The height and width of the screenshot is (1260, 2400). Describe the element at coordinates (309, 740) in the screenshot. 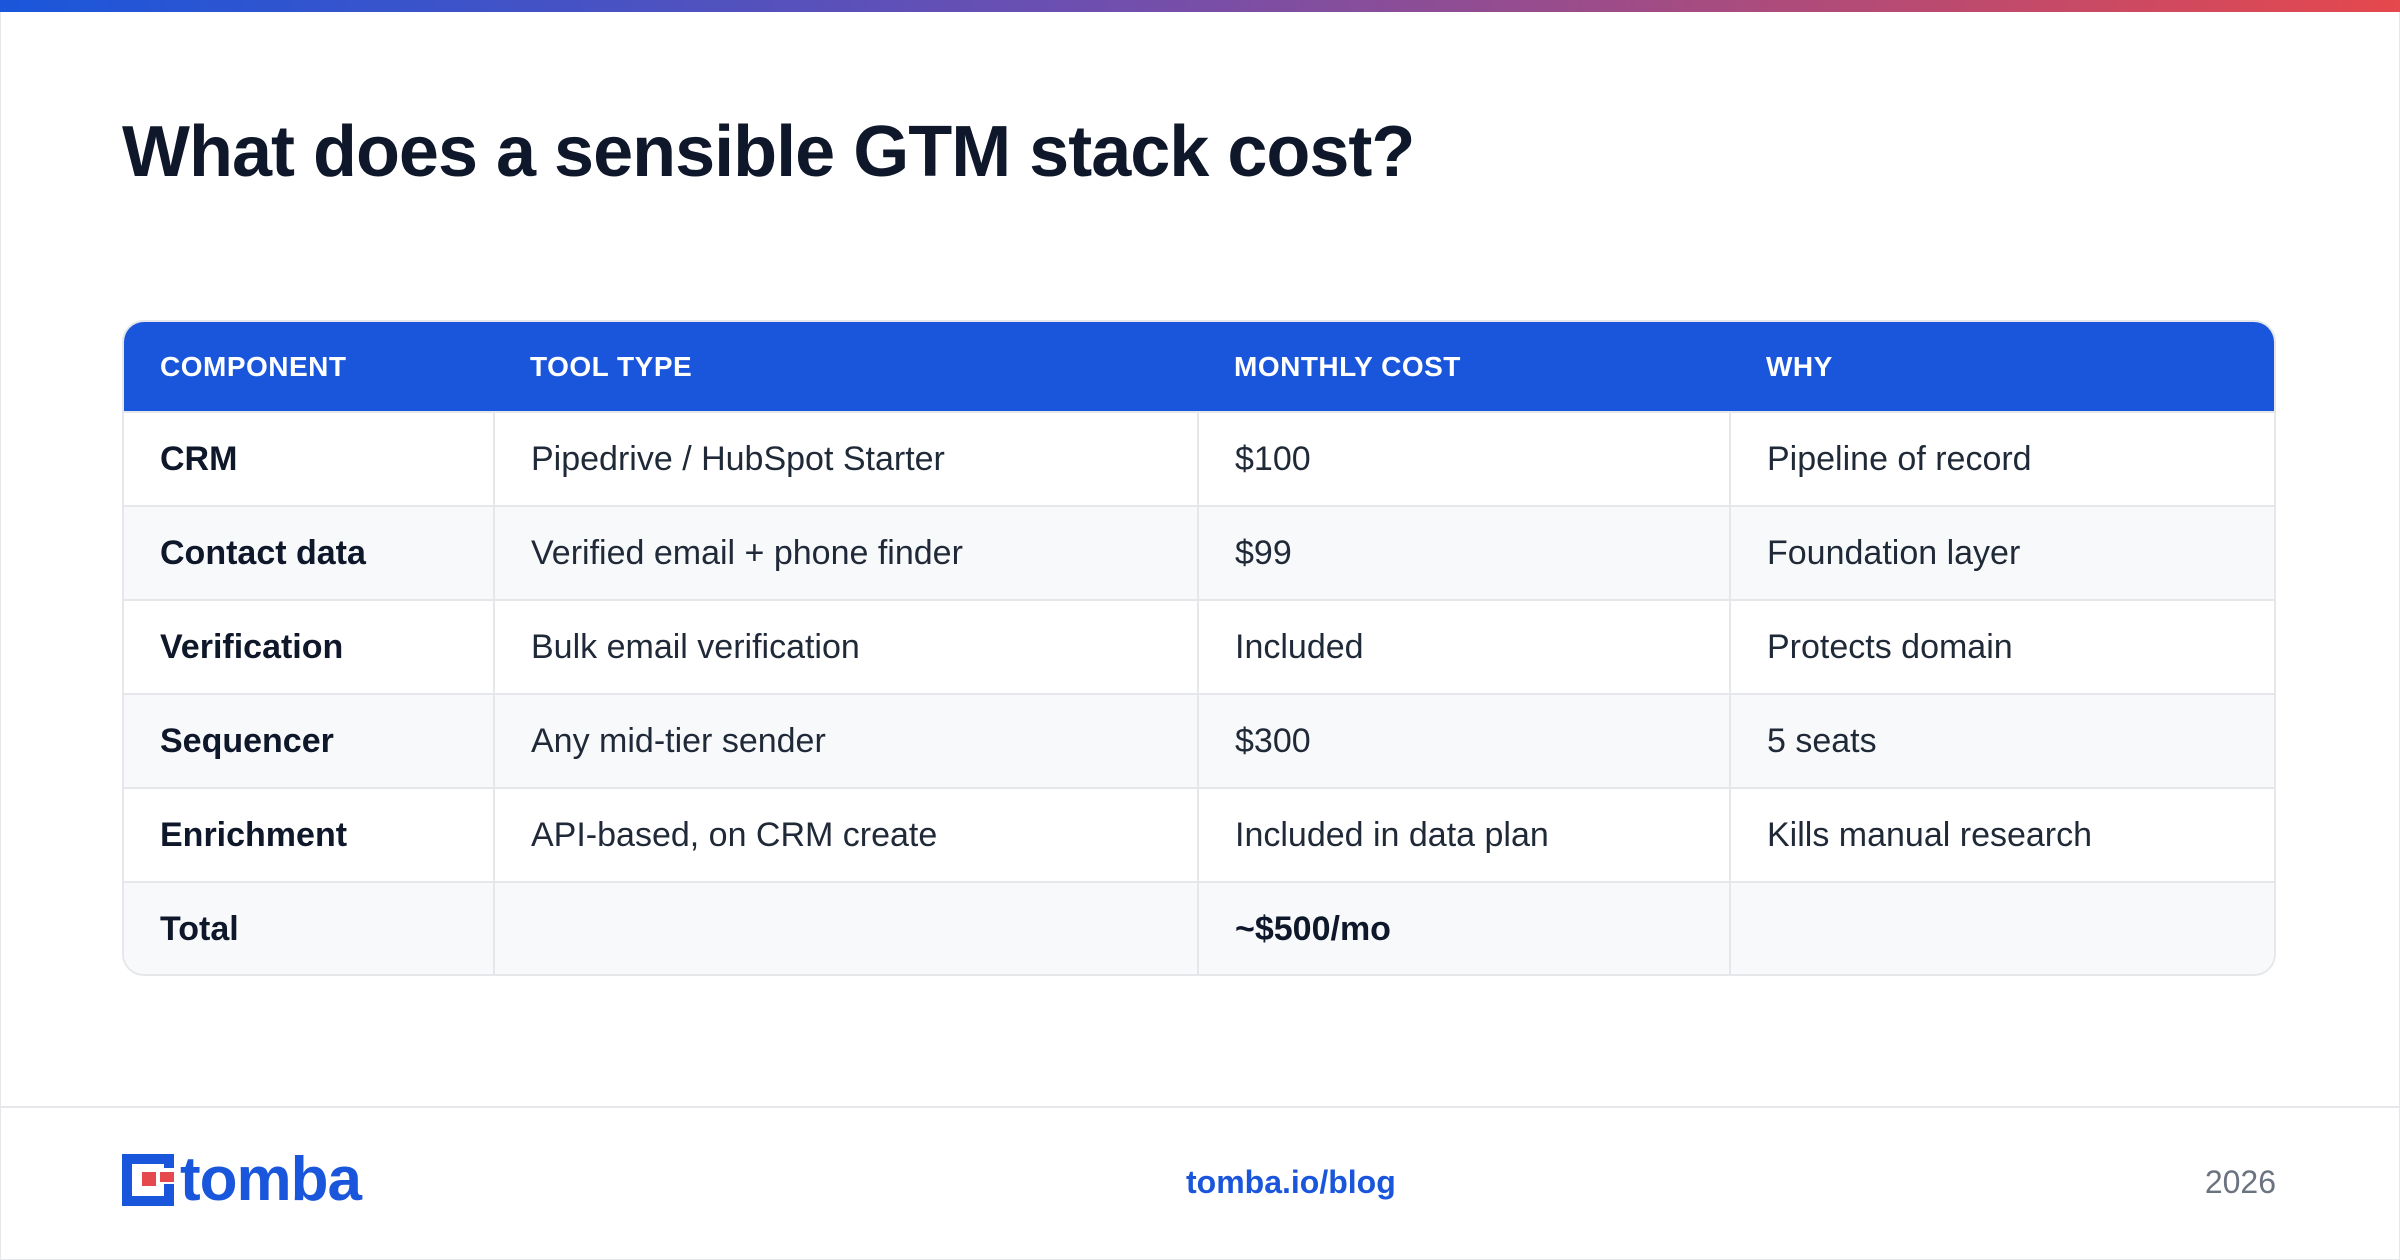

I see `cell-component: Sequencer` at that location.